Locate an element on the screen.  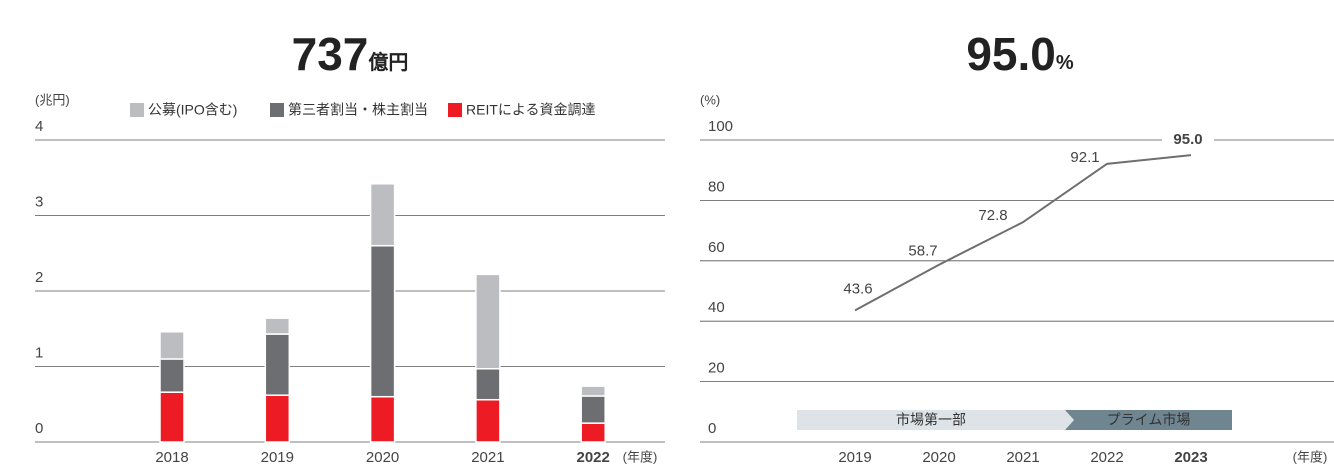
y-tick-label: 3 is located at coordinates (39, 201).